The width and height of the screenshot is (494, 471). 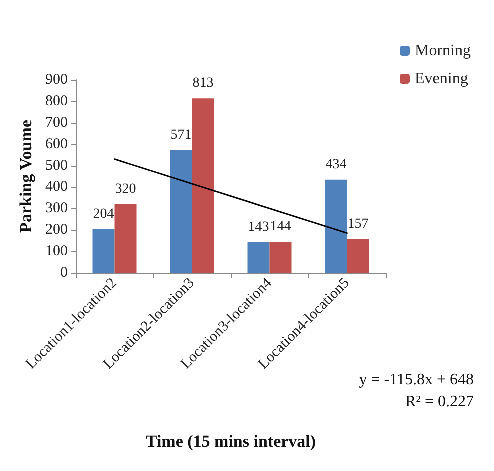 What do you see at coordinates (441, 79) in the screenshot?
I see `legend-label: Evening` at bounding box center [441, 79].